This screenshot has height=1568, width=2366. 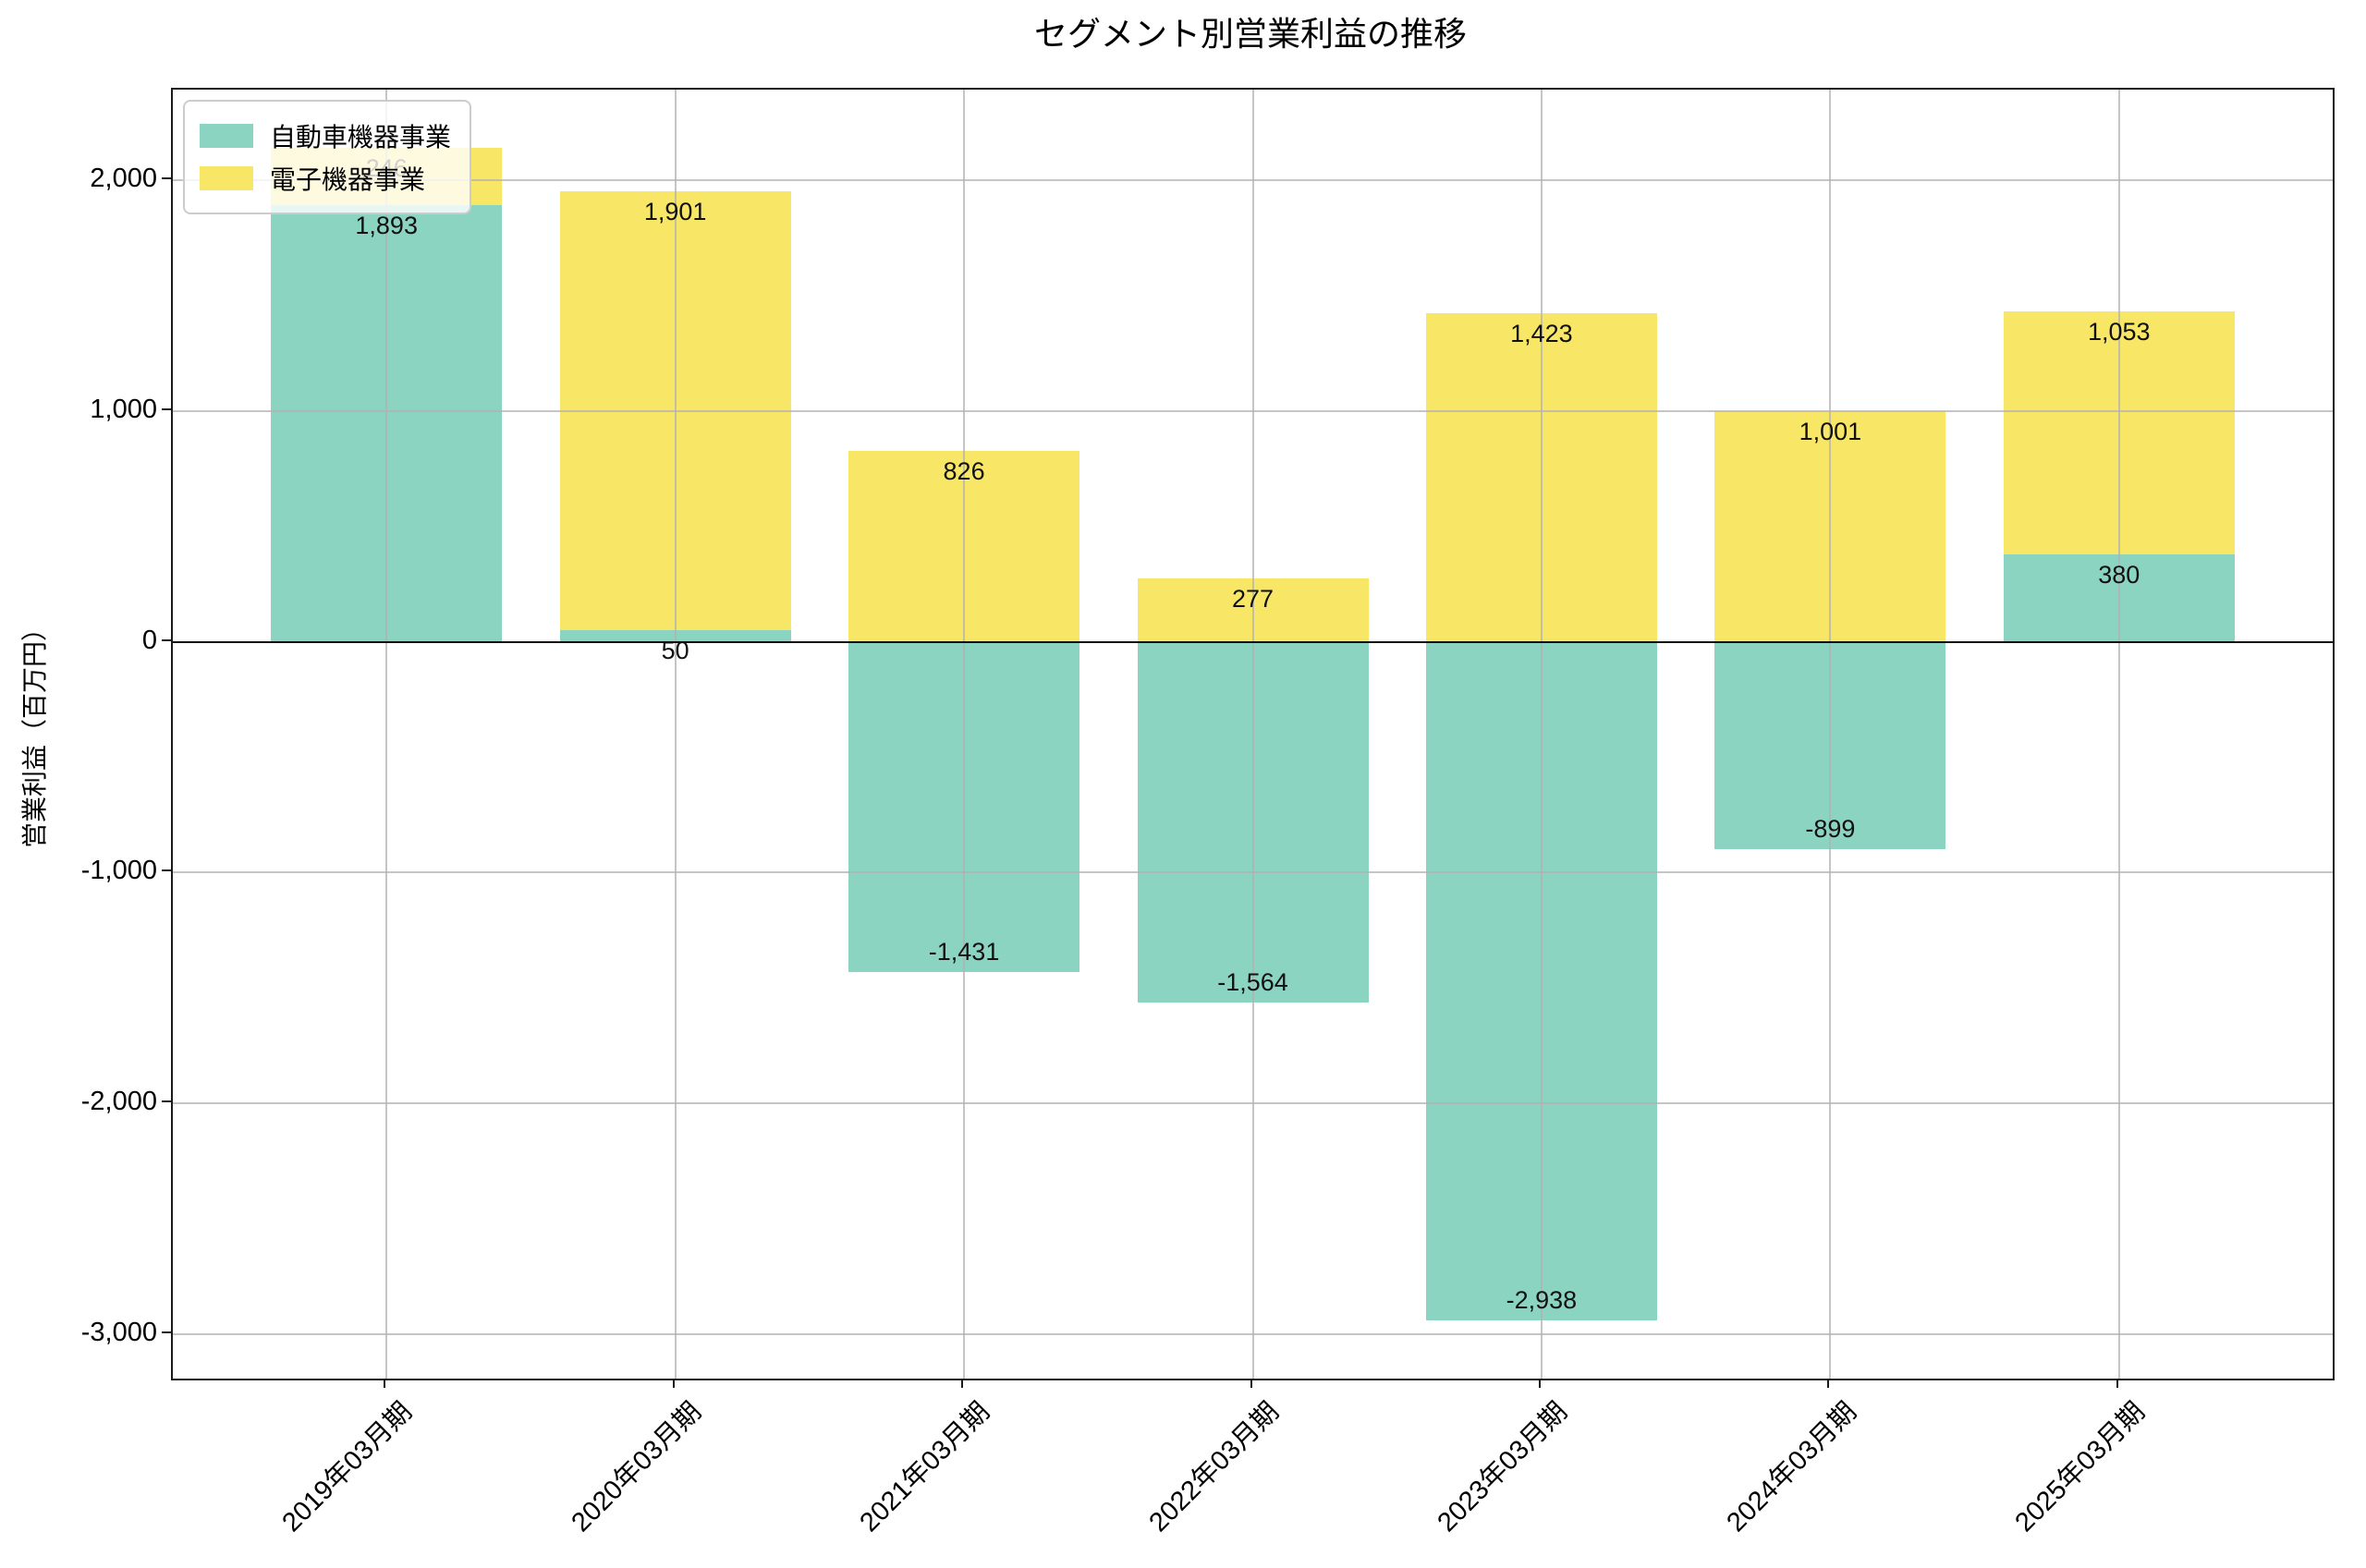 What do you see at coordinates (387, 225) in the screenshot?
I see `bar-value-label: 1,893` at bounding box center [387, 225].